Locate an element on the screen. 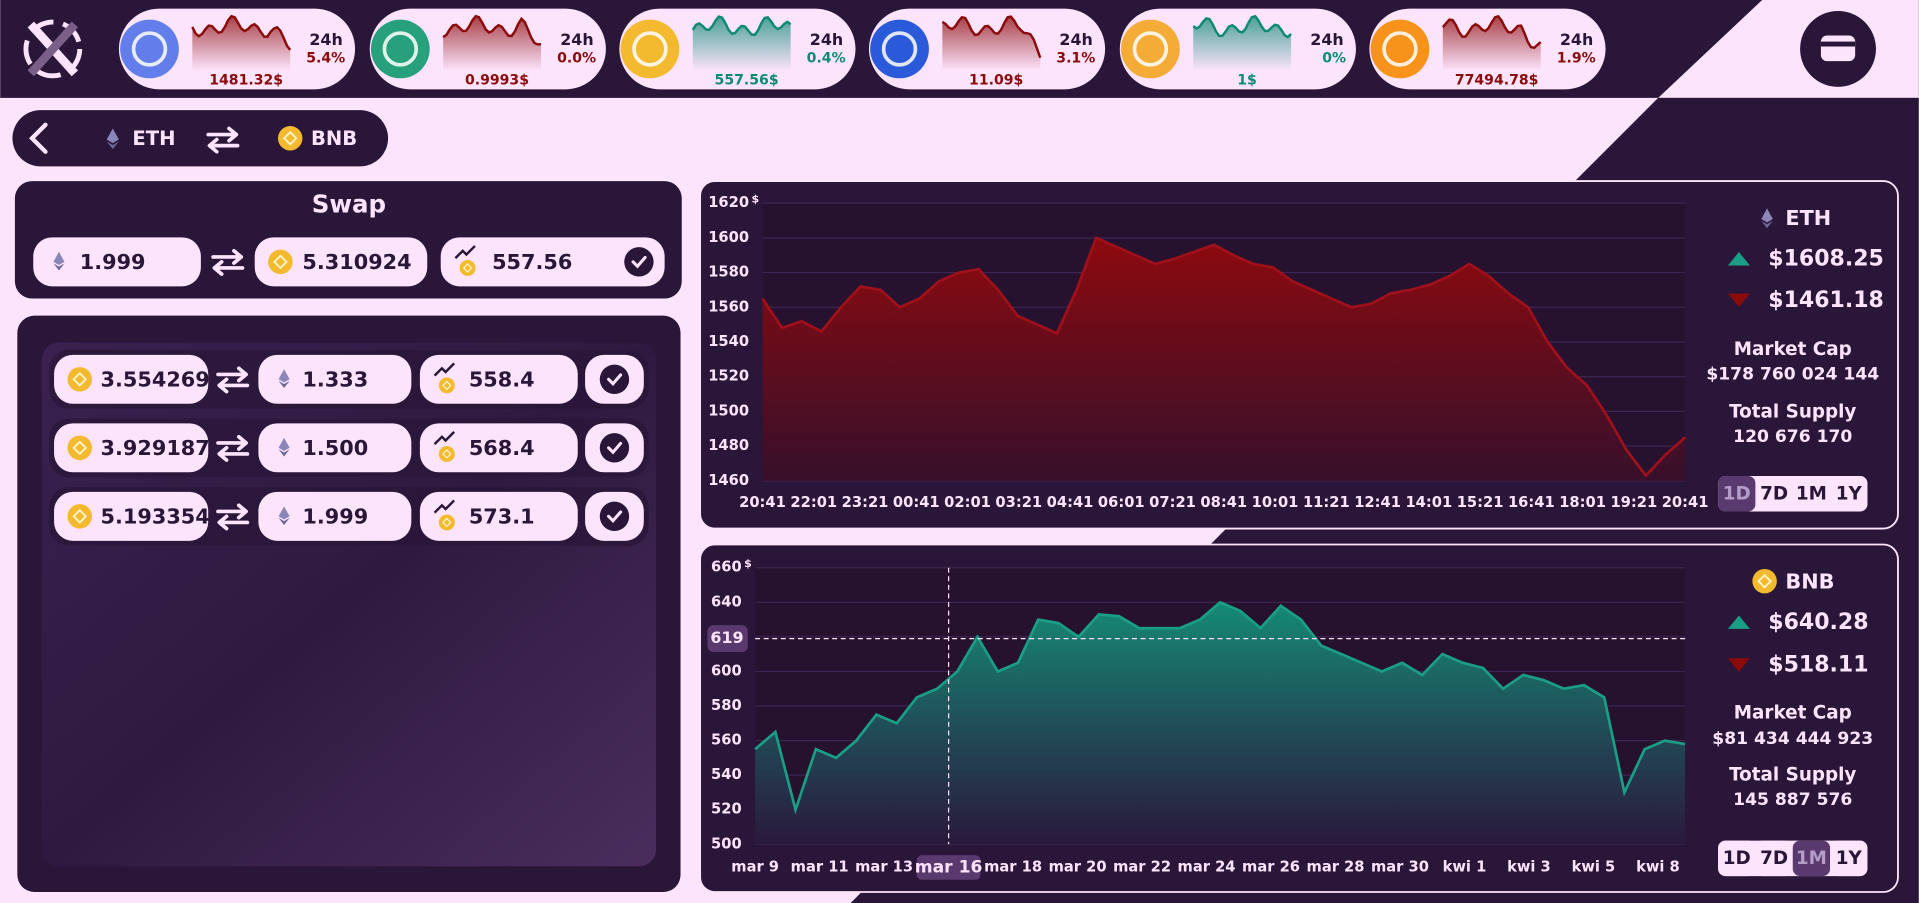 The image size is (1919, 903). ticker-price: 1$ is located at coordinates (1247, 81).